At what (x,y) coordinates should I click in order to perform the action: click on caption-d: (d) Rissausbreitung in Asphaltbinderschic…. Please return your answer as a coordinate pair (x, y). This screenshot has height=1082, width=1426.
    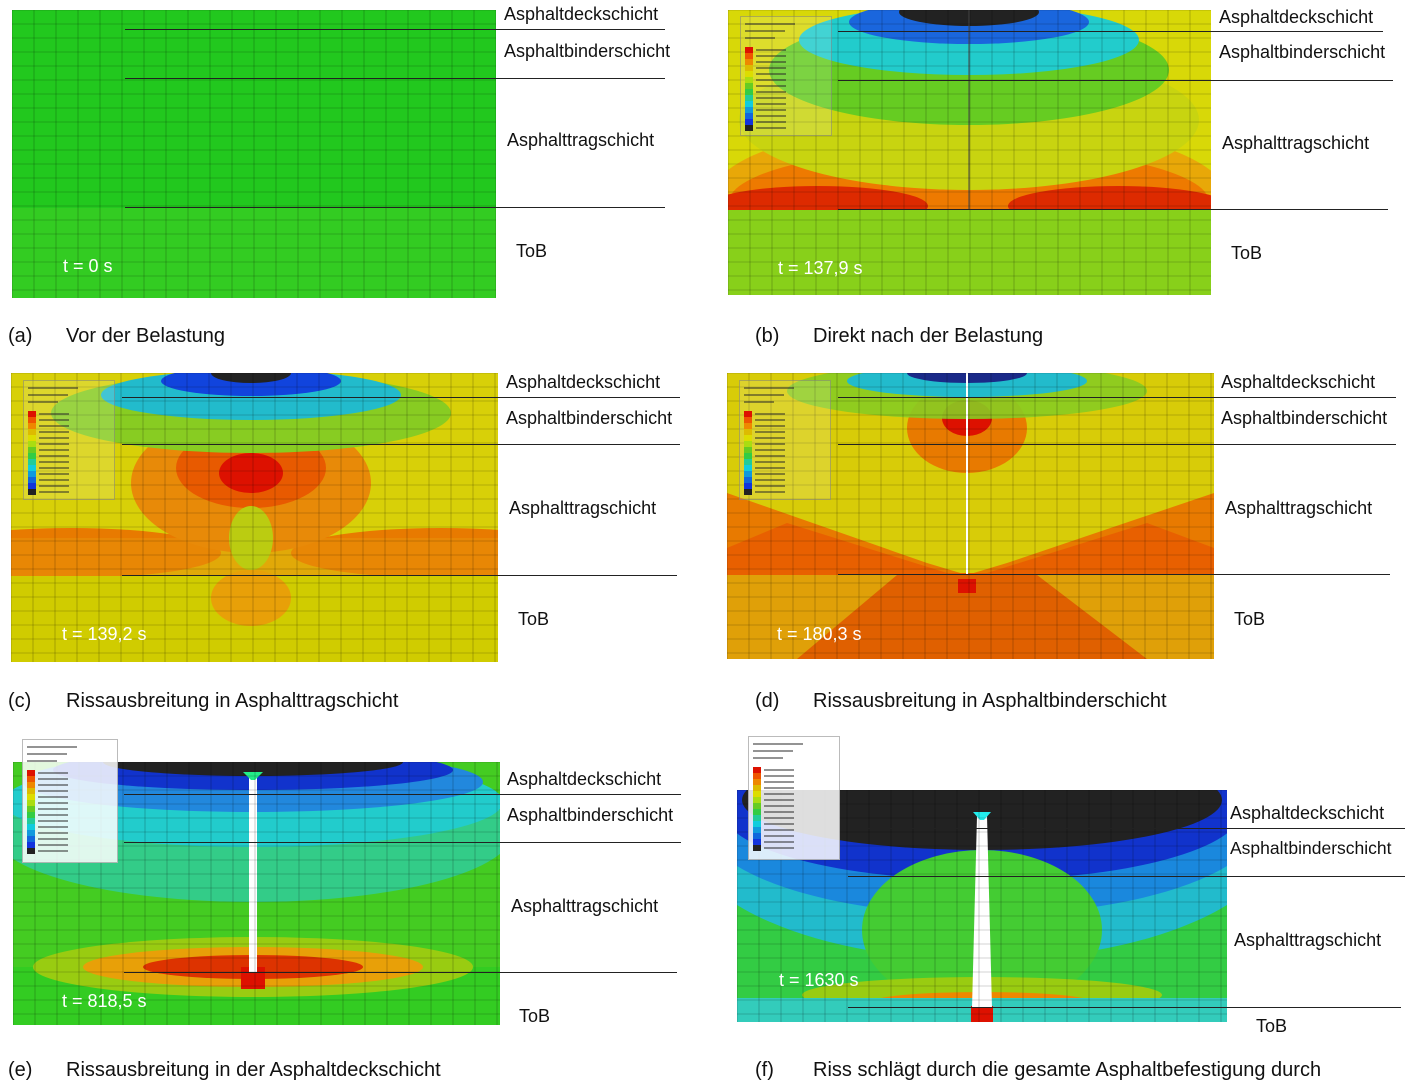
    Looking at the image, I should click on (961, 701).